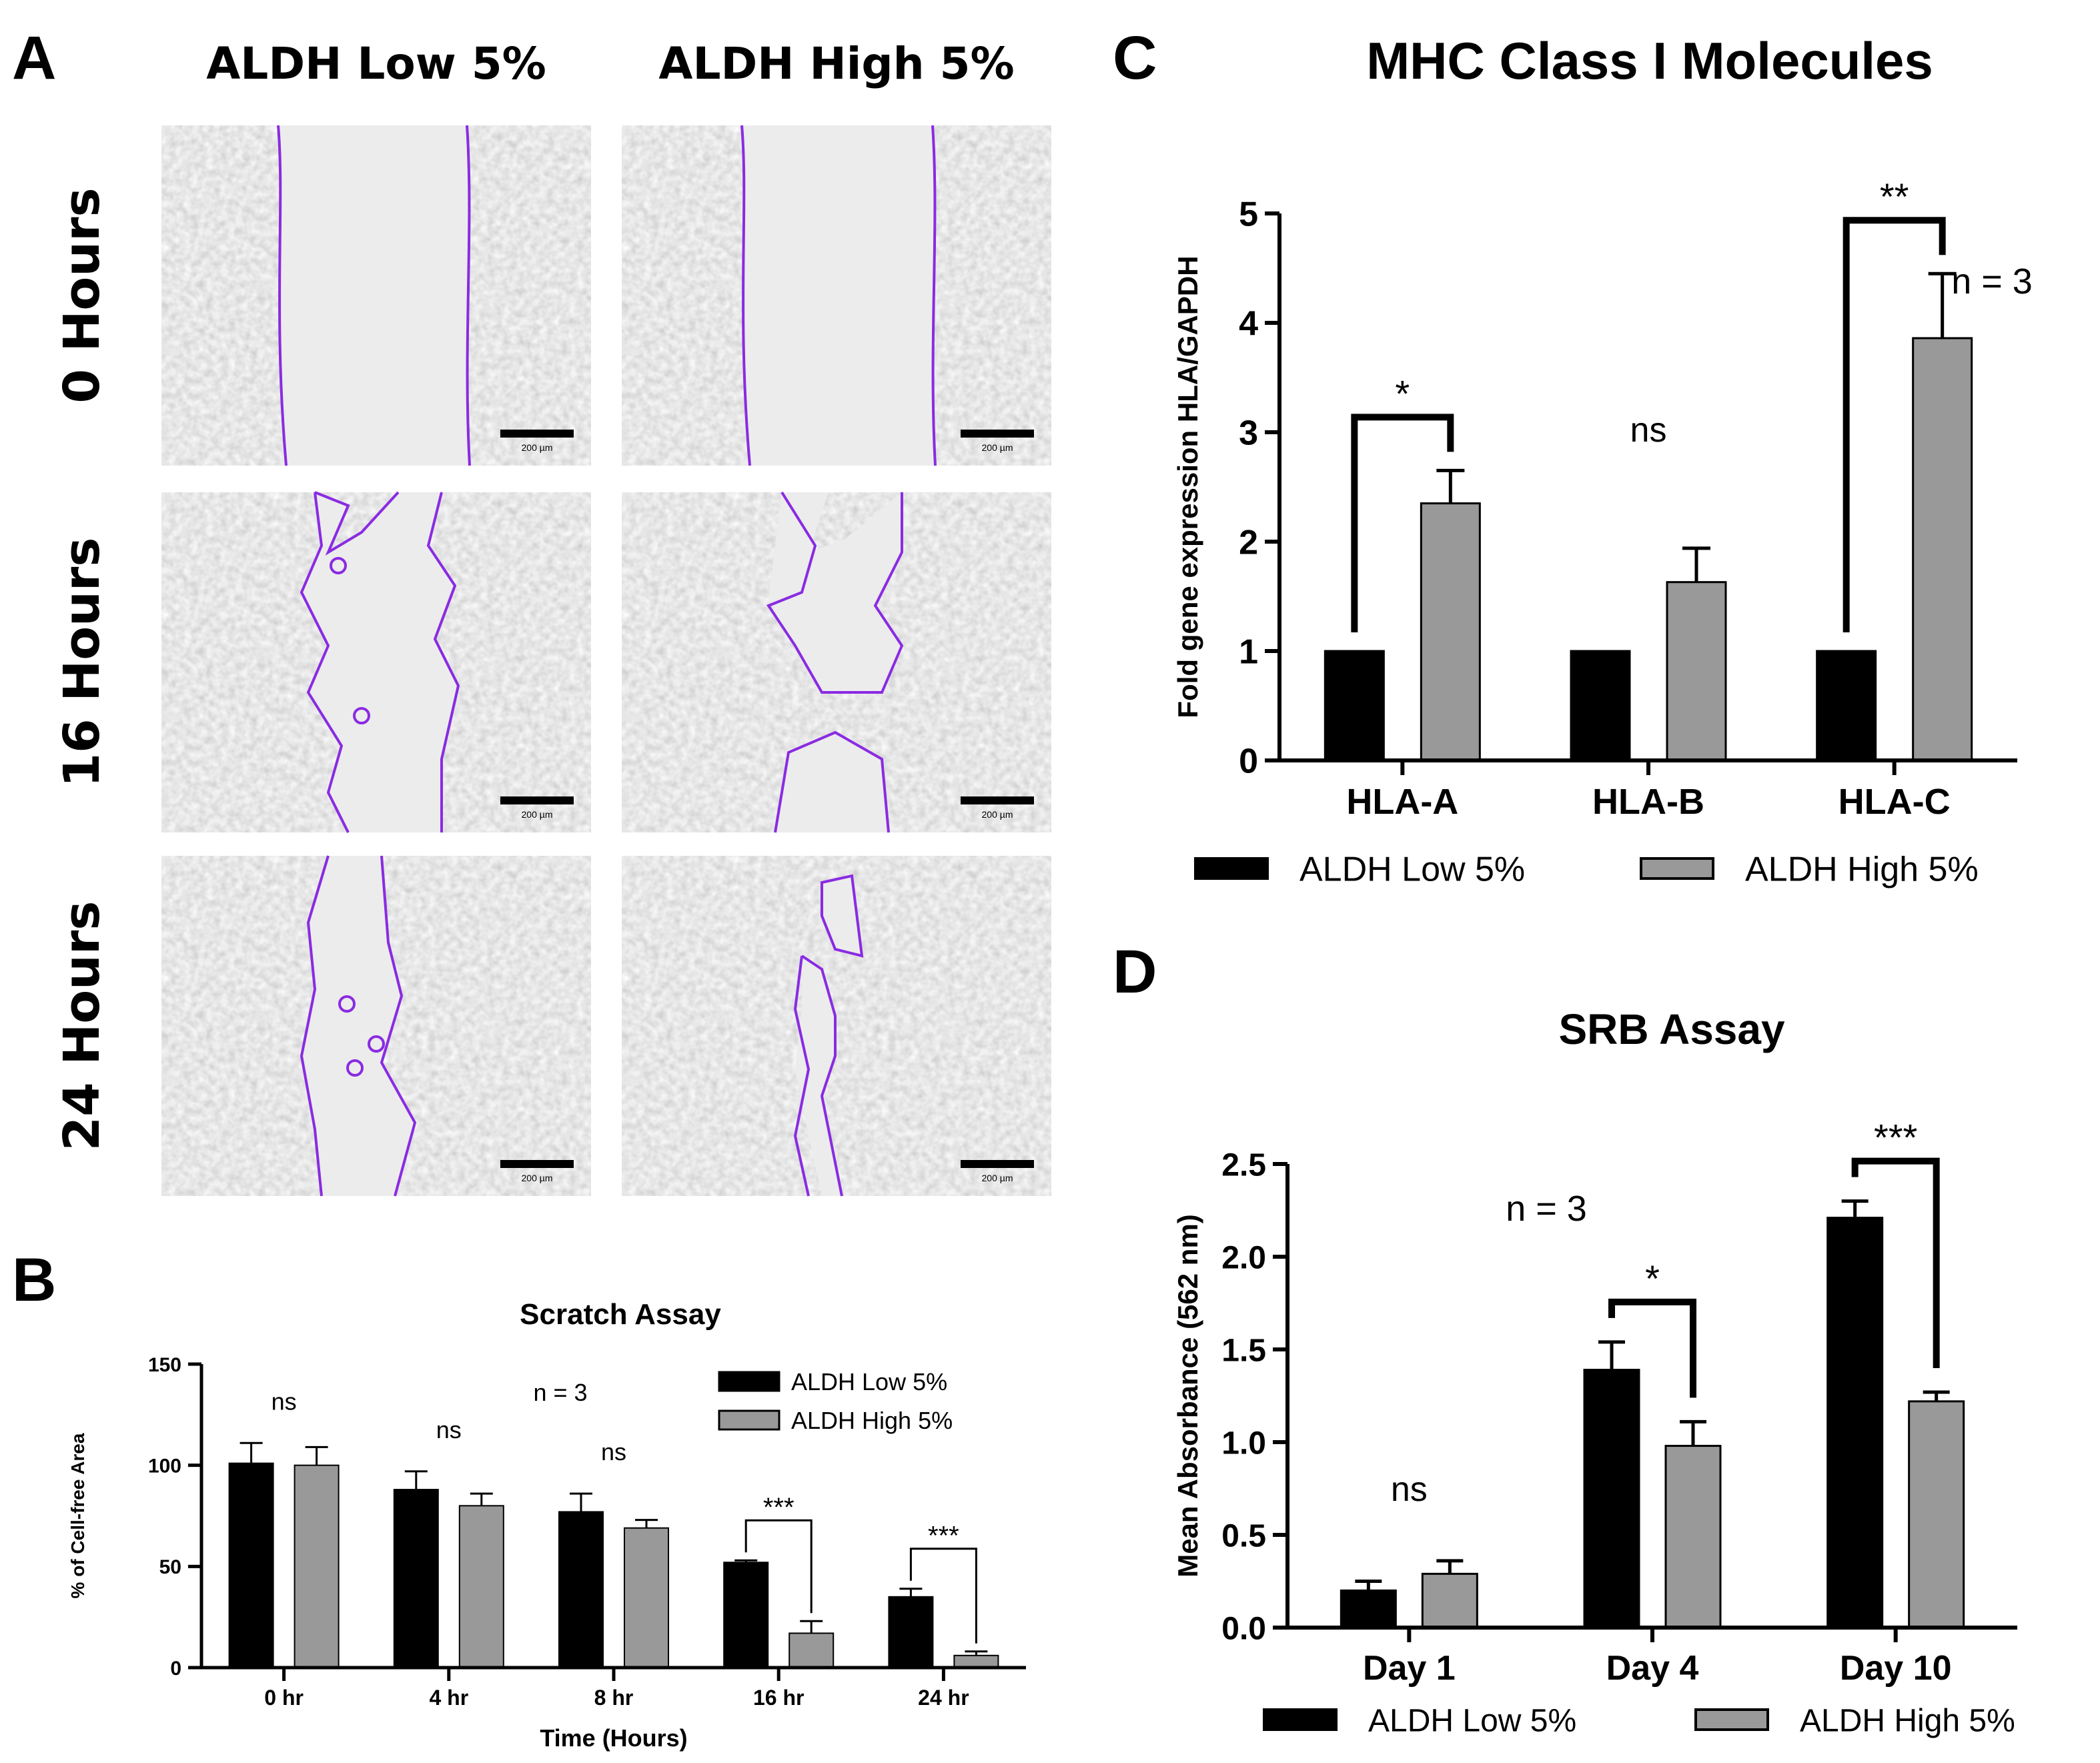  What do you see at coordinates (1243, 1350) in the screenshot?
I see `y-tick-label: 1.5` at bounding box center [1243, 1350].